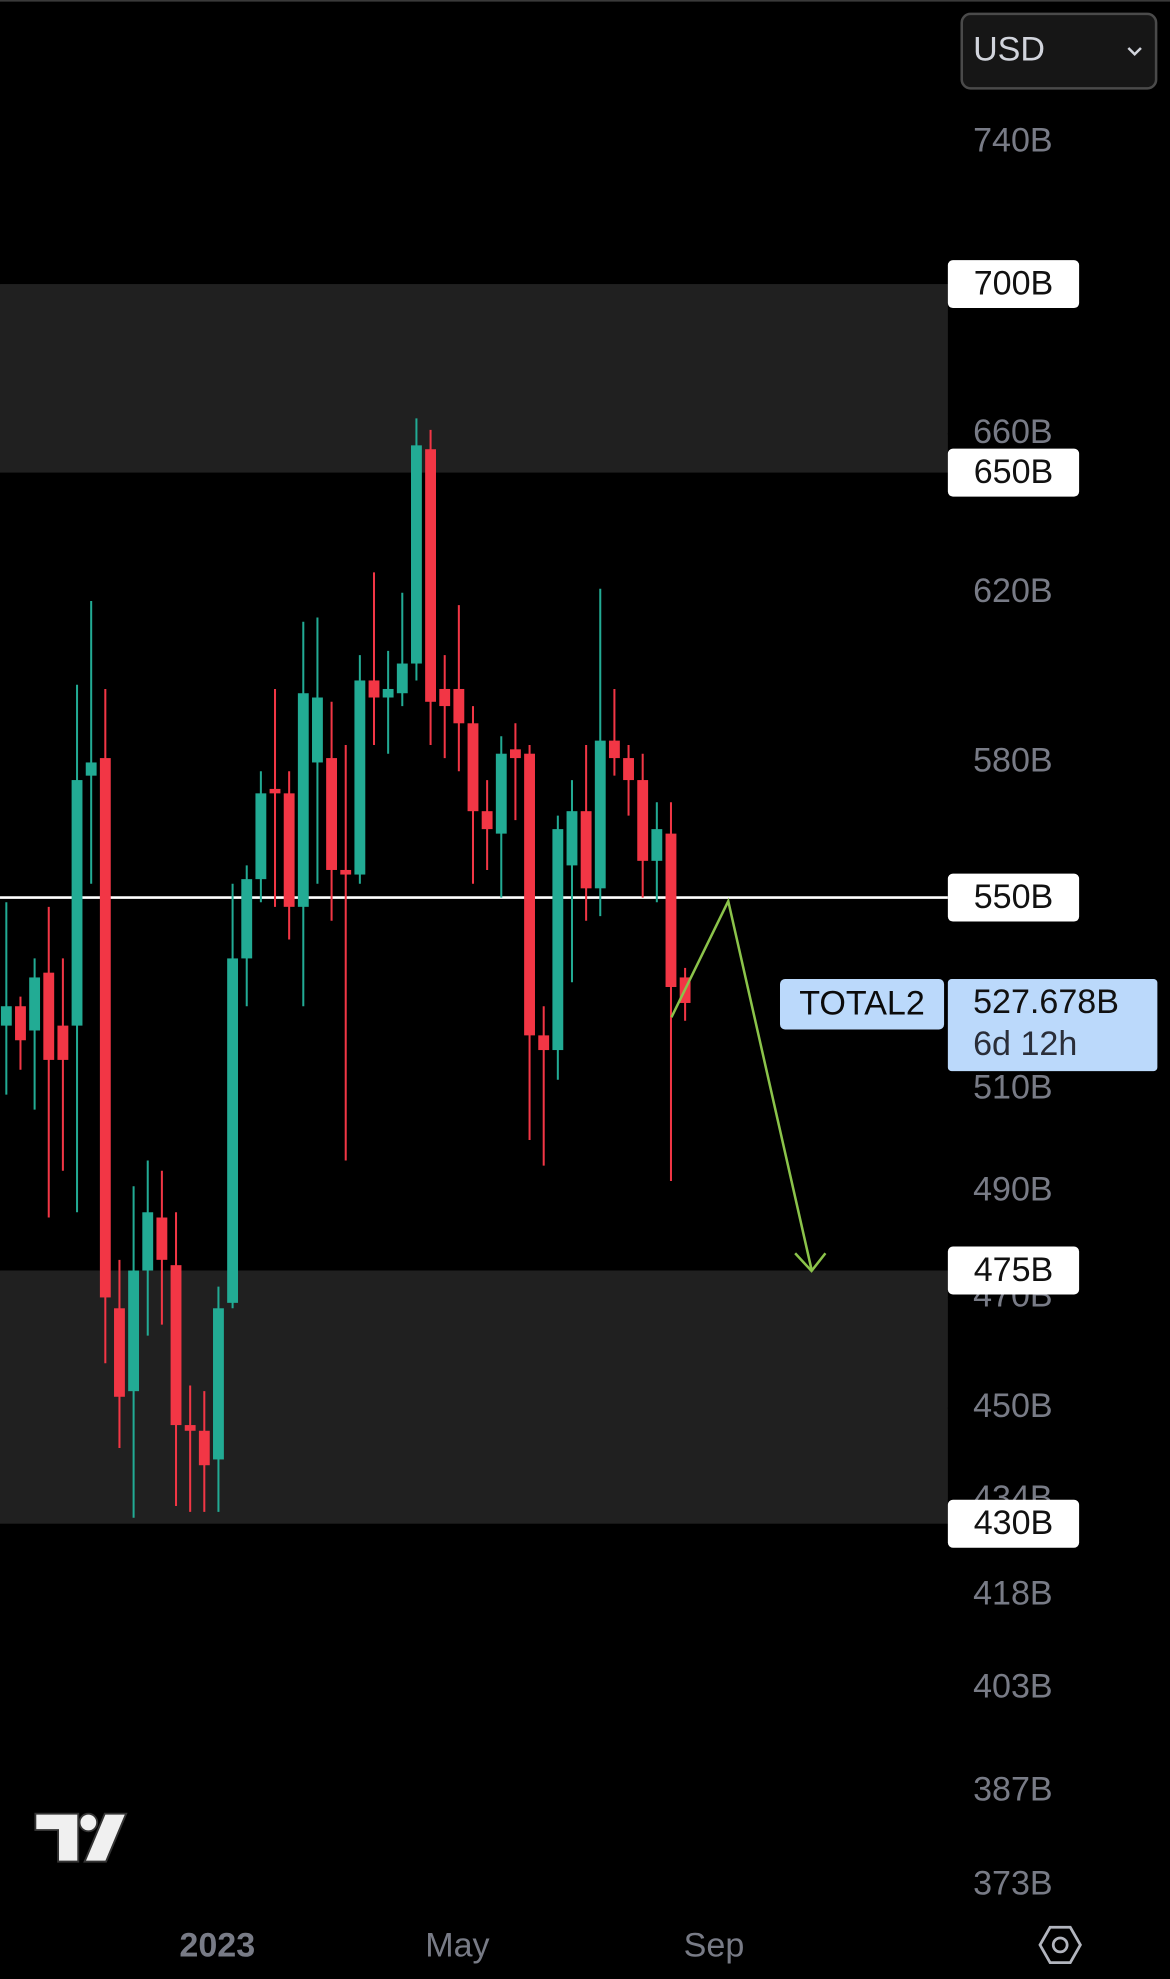  What do you see at coordinates (1013, 1406) in the screenshot?
I see `y-tick-label: 450B` at bounding box center [1013, 1406].